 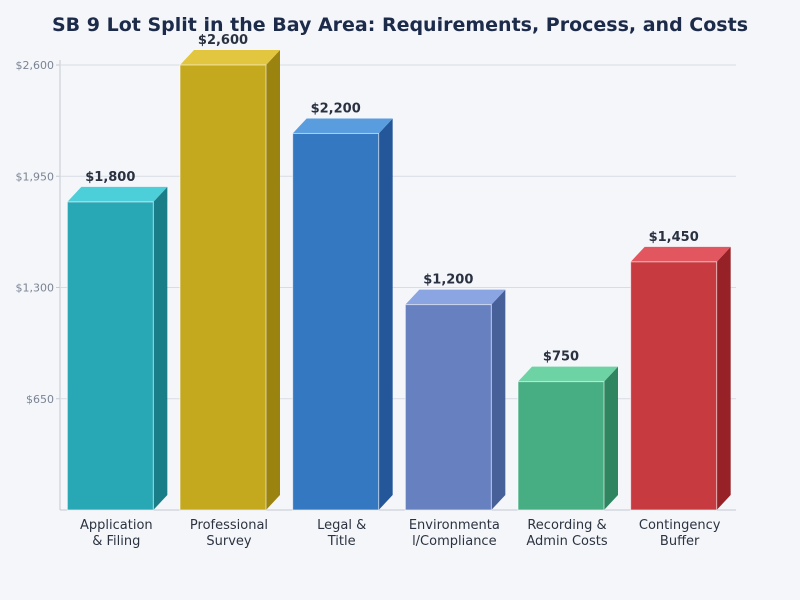 What do you see at coordinates (116, 541) in the screenshot?
I see `x-tick-label: & Filing` at bounding box center [116, 541].